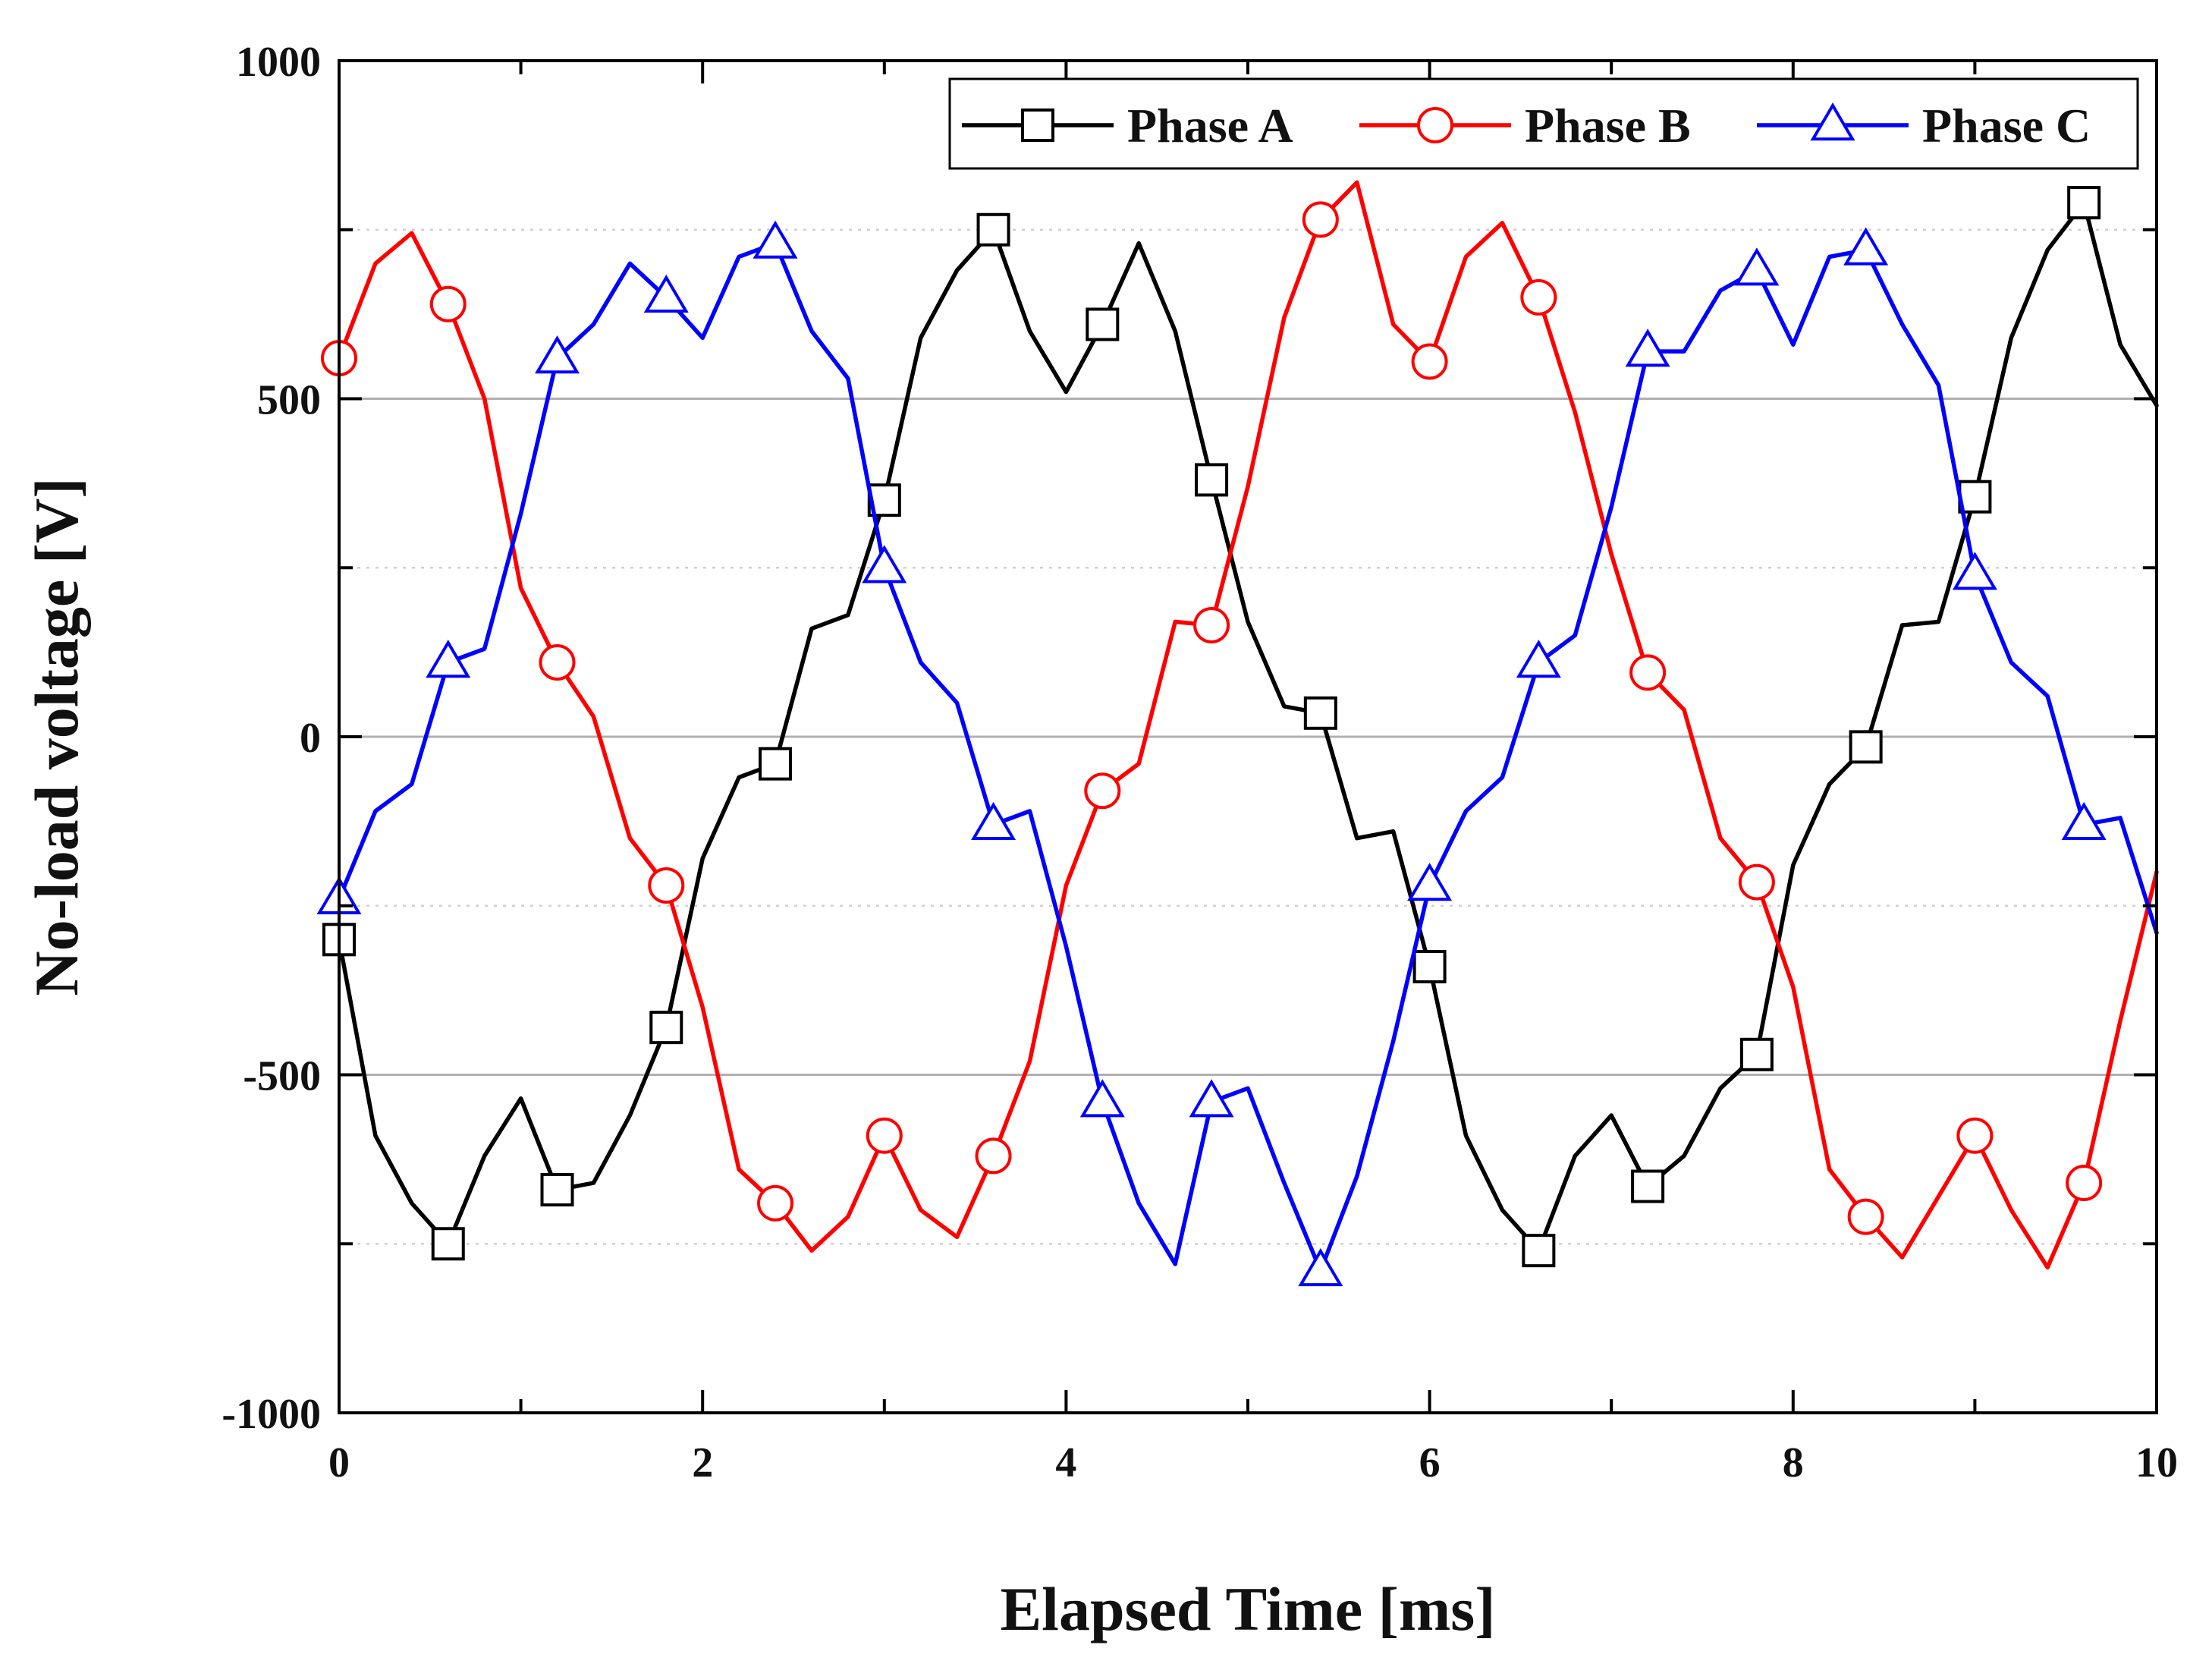 The width and height of the screenshot is (2212, 1667). I want to click on y-tick-label: -500, so click(282, 1076).